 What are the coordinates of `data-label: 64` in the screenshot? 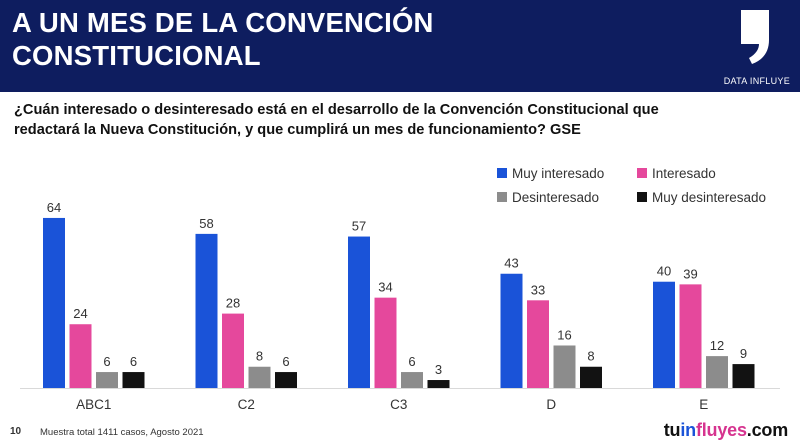 It's located at (54, 207).